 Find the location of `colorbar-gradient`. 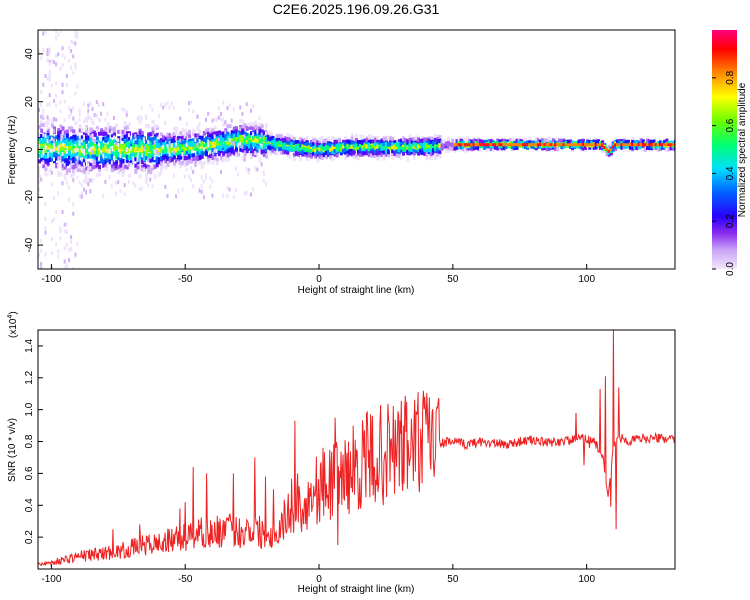

colorbar-gradient is located at coordinates (724, 149).